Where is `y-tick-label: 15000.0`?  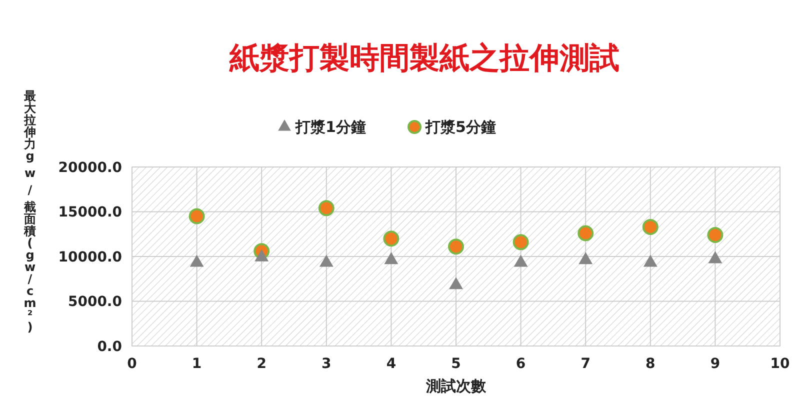
y-tick-label: 15000.0 is located at coordinates (90, 212).